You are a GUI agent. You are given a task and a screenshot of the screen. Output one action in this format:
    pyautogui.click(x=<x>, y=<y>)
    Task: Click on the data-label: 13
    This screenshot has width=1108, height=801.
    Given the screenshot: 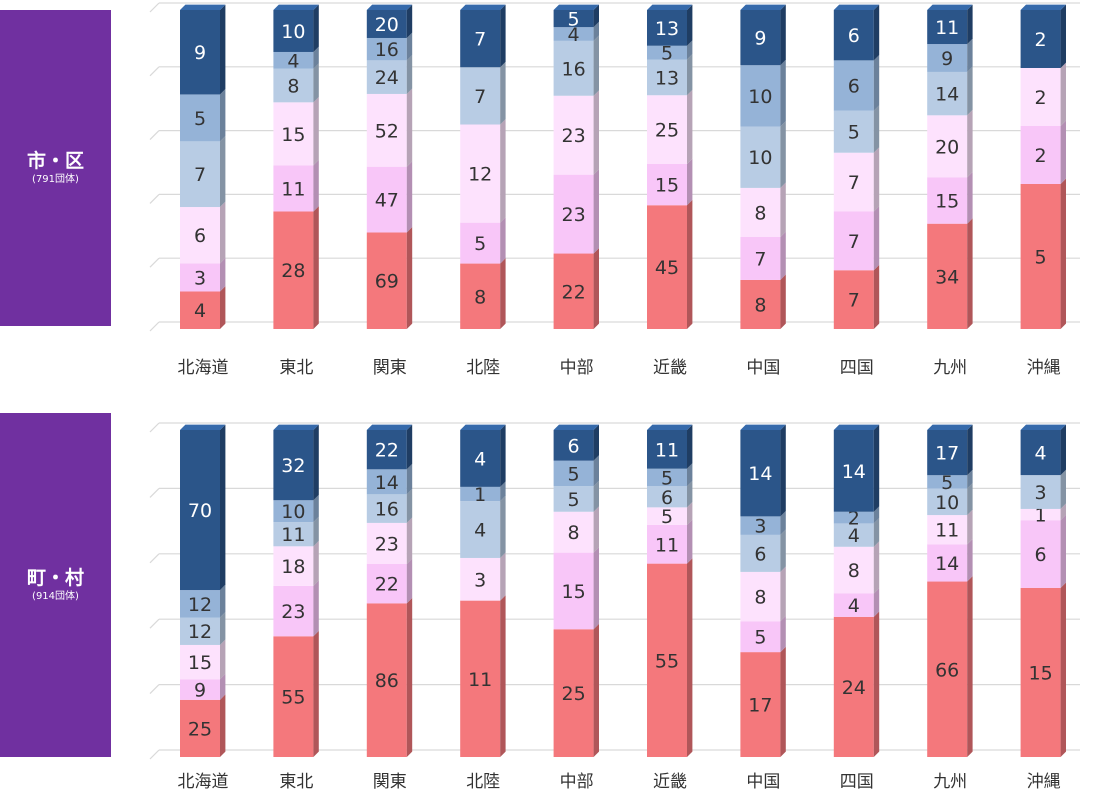 What is the action you would take?
    pyautogui.click(x=667, y=78)
    